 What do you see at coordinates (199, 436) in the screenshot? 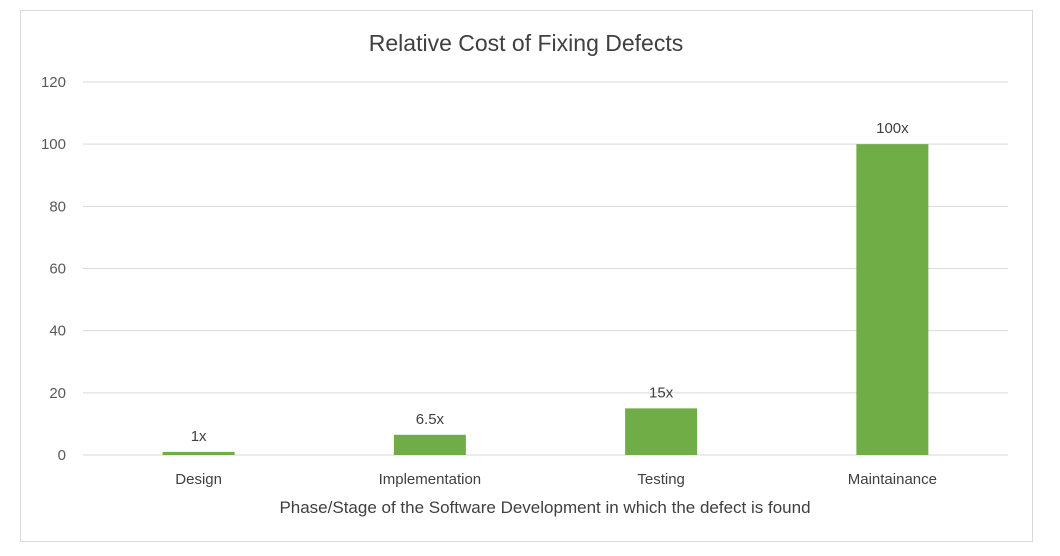
I see `data-label-design: 1x` at bounding box center [199, 436].